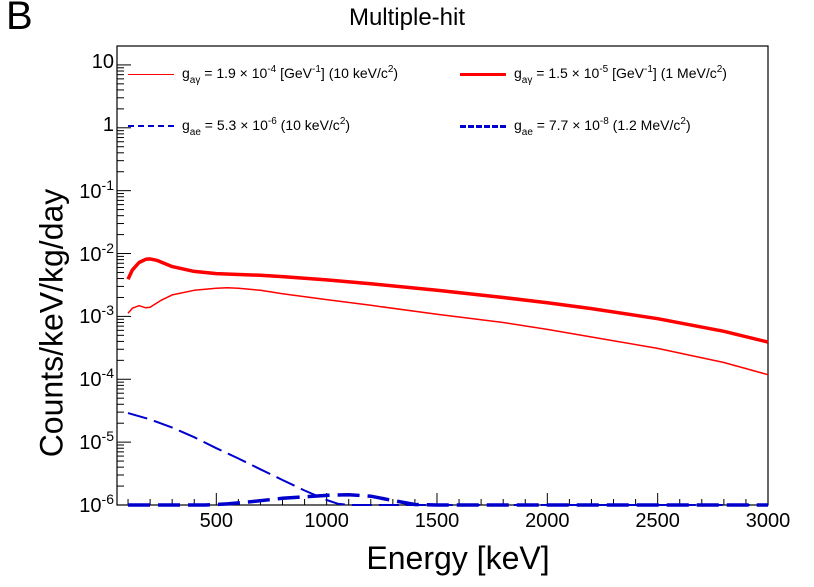  I want to click on y-tick-label: 10, so click(102, 61).